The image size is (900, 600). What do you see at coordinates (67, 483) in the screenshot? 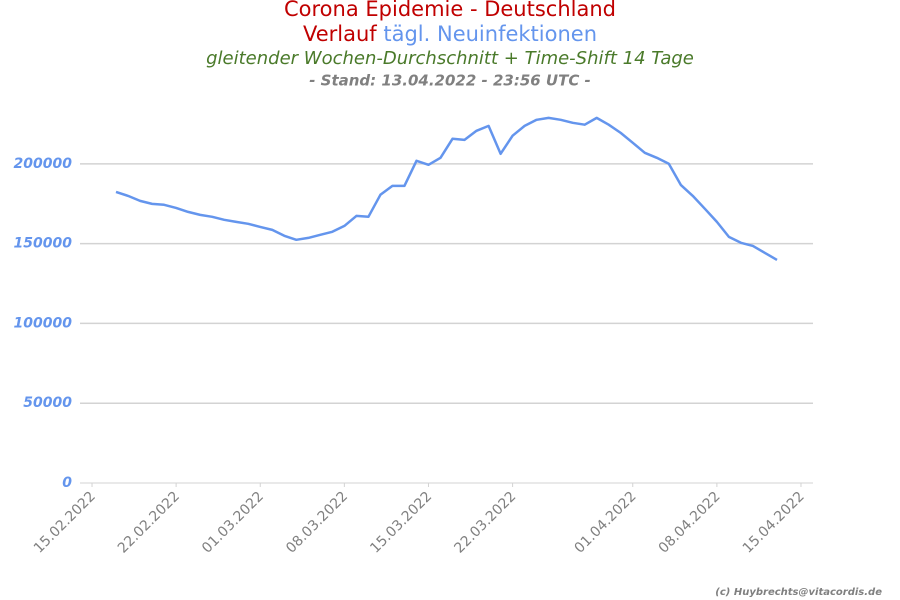
I see `y-tick-label: 0` at bounding box center [67, 483].